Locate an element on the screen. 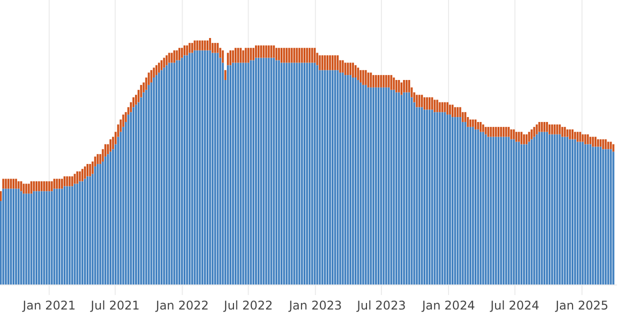  x-tick-label: Jan 2024 is located at coordinates (448, 305).